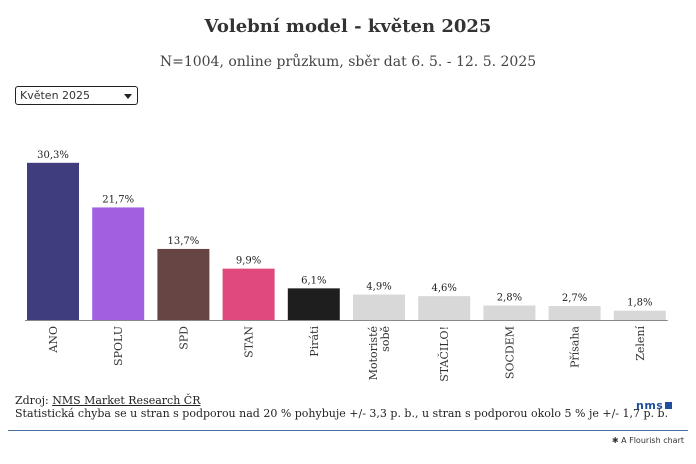 This screenshot has height=464, width=696. What do you see at coordinates (615, 440) in the screenshot?
I see `flourish-icon: ✱` at bounding box center [615, 440].